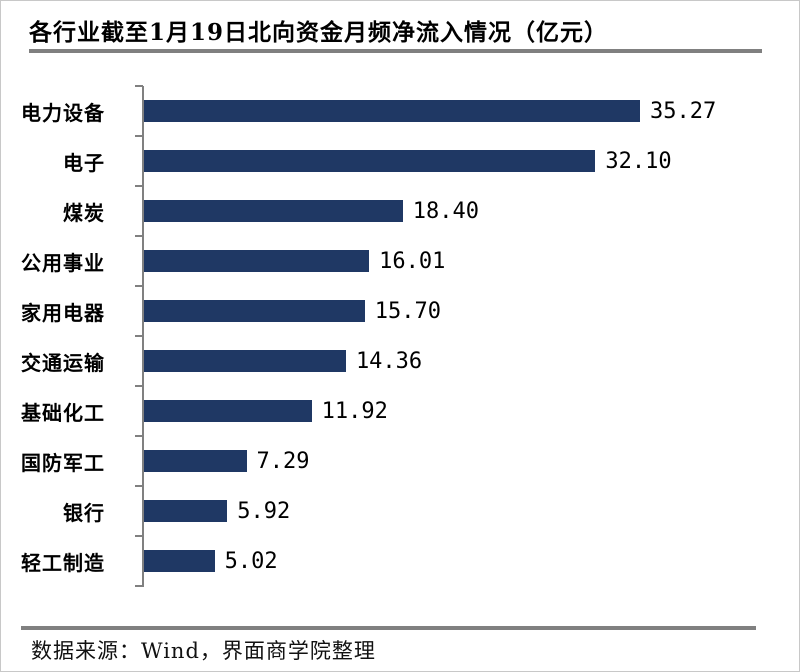  What do you see at coordinates (63, 262) in the screenshot?
I see `category-label: 公用事业` at bounding box center [63, 262].